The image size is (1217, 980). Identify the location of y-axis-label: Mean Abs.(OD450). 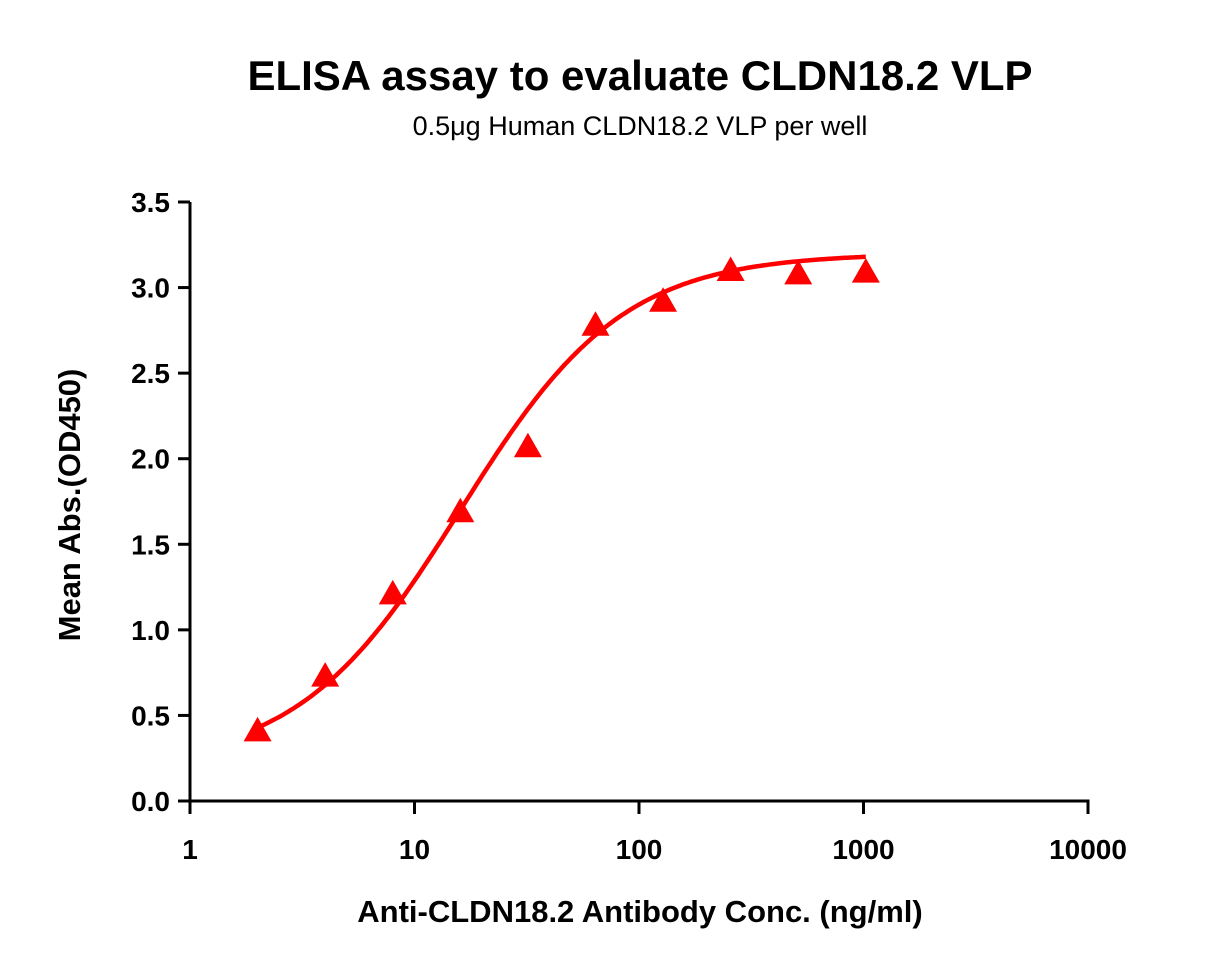
(69, 505).